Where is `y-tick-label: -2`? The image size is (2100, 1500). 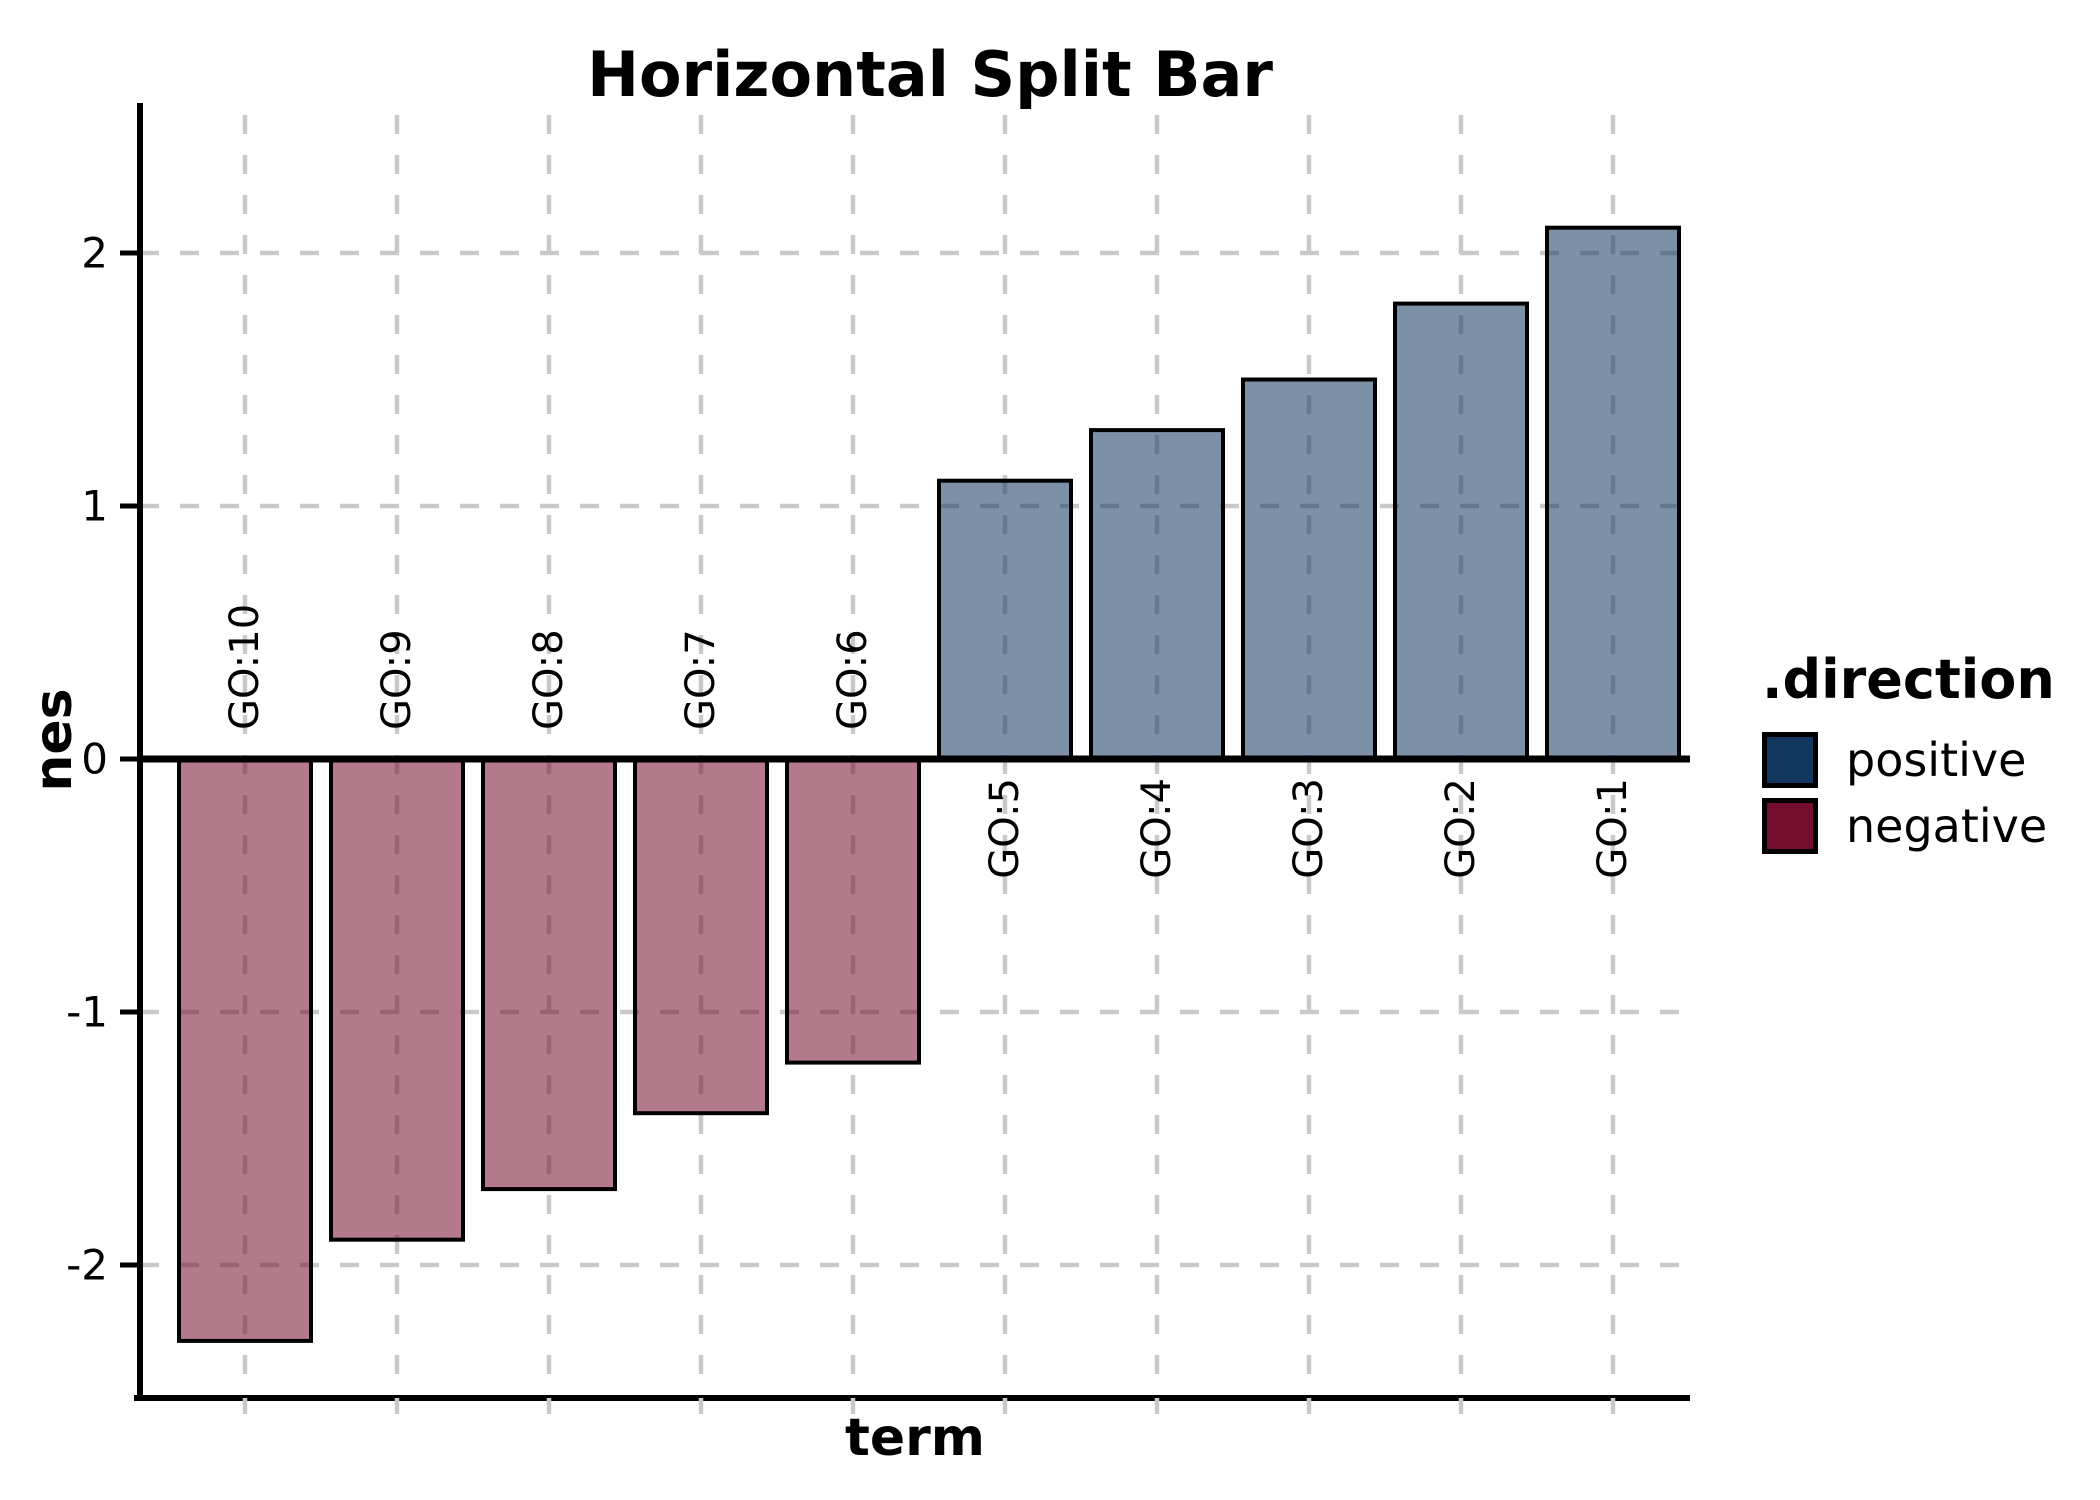 y-tick-label: -2 is located at coordinates (87, 1265).